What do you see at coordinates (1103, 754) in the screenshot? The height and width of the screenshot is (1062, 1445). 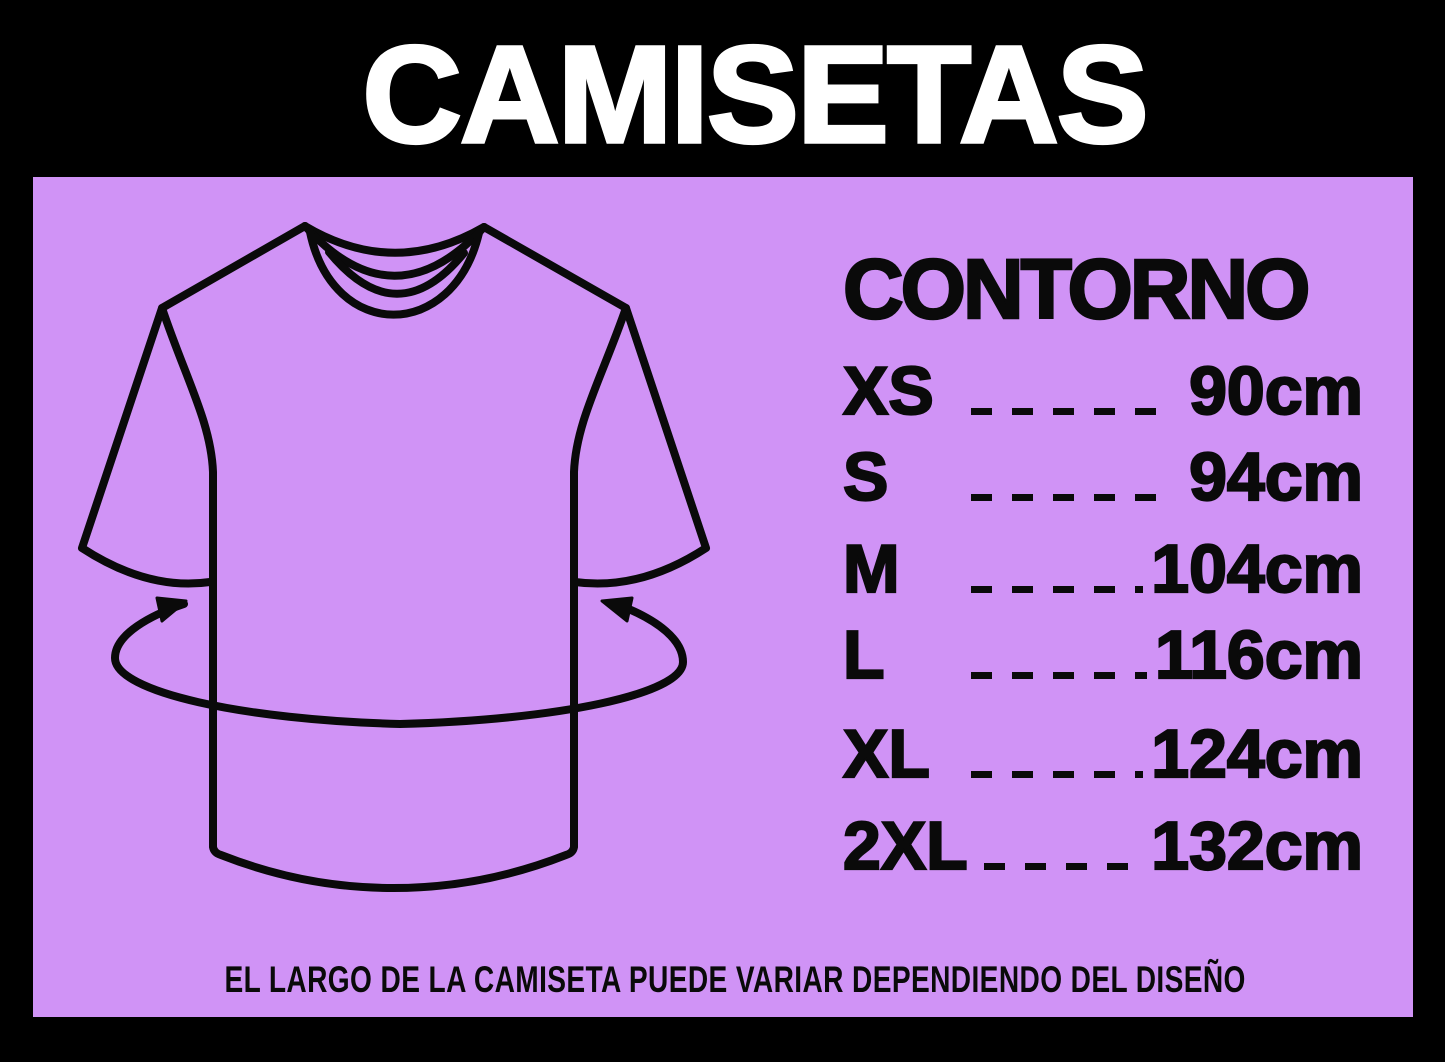 I see `size-row-xl: XL 124cm` at bounding box center [1103, 754].